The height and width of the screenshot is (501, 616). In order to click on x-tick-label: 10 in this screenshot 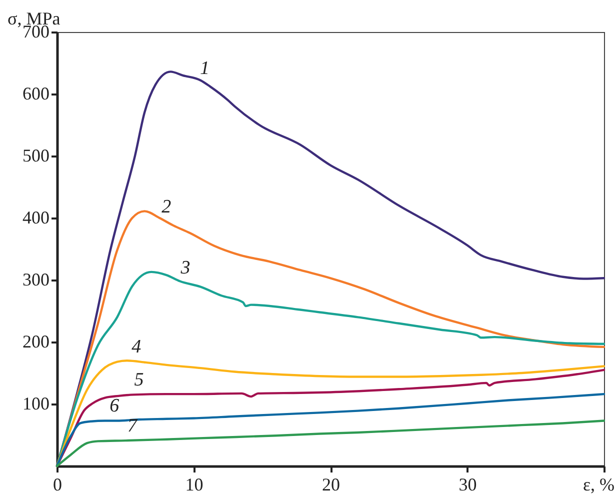, I will do `click(194, 484)`.